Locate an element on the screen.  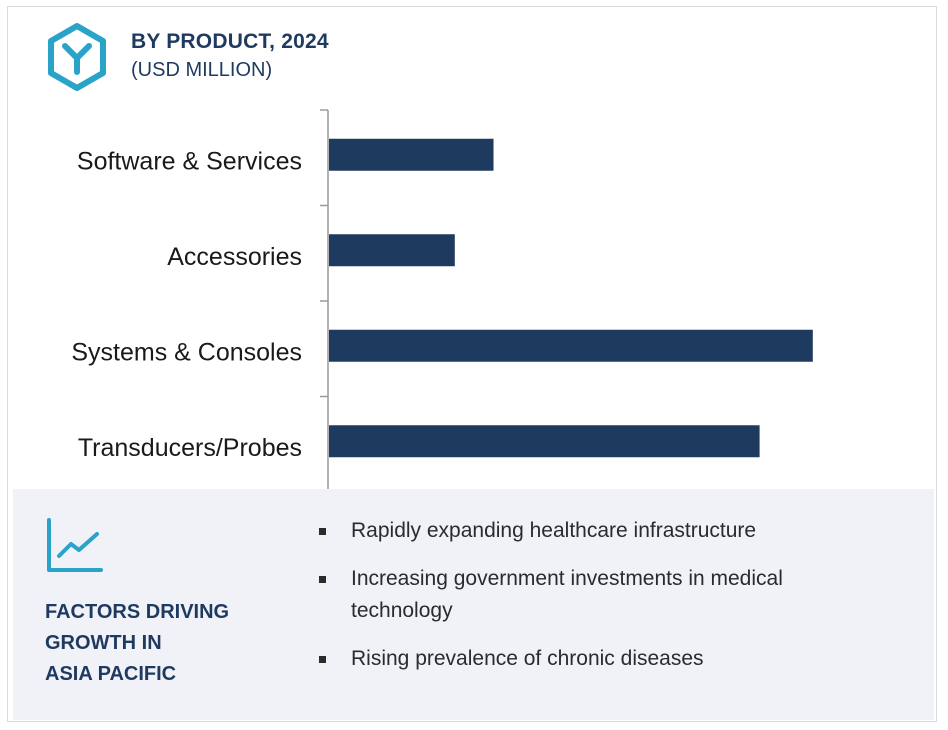
category-label: Transducers/Probes is located at coordinates (190, 448).